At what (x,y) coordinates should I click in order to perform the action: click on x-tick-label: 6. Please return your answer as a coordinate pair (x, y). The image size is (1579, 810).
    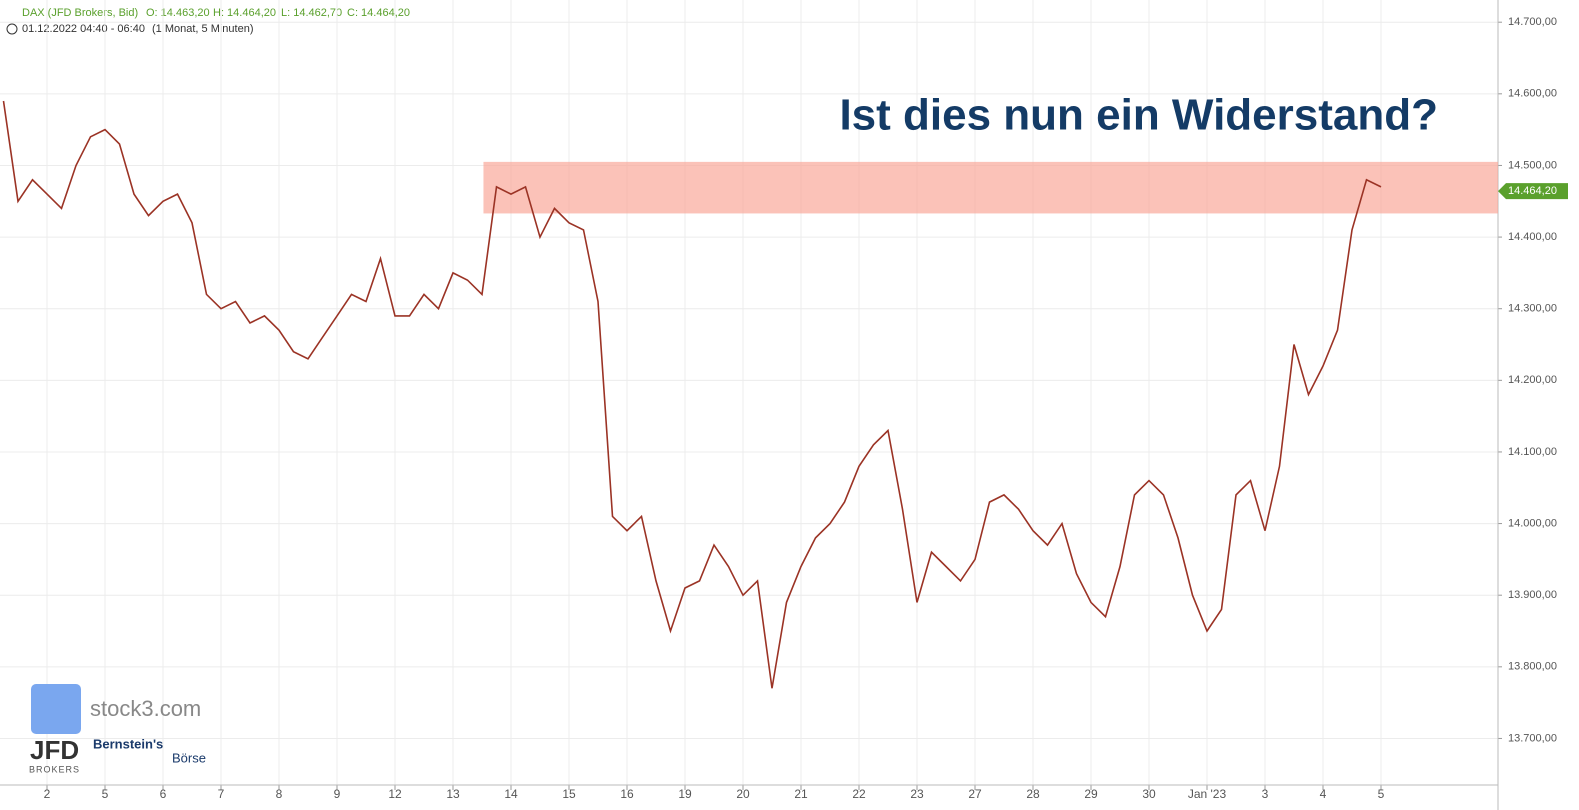
    Looking at the image, I should click on (163, 794).